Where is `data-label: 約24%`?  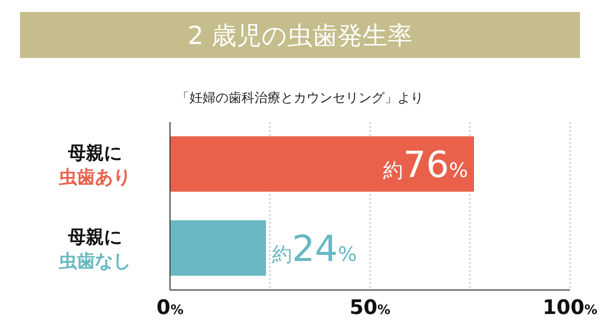
data-label: 約24% is located at coordinates (314, 249).